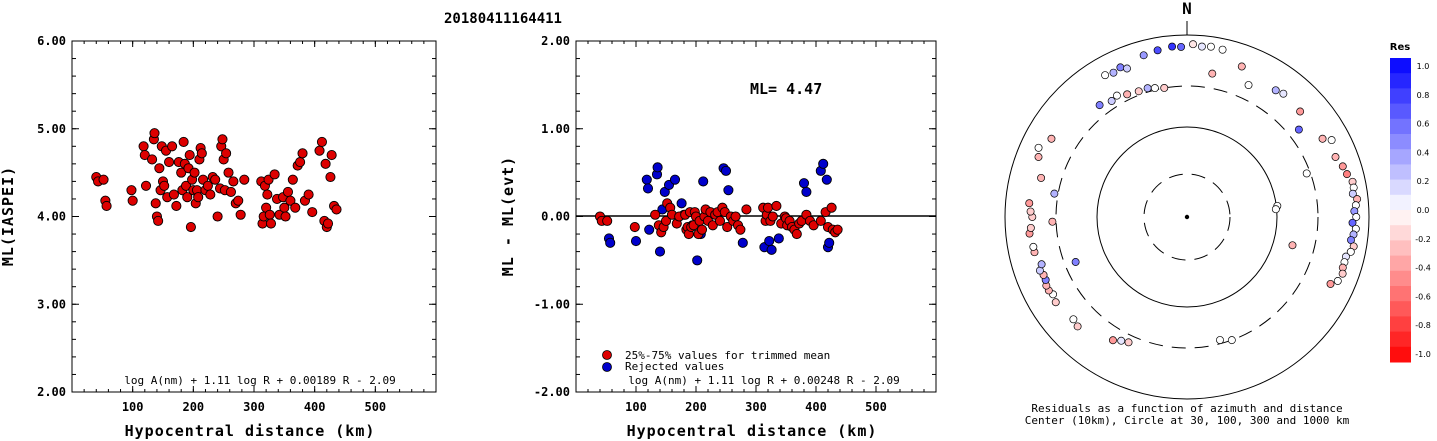 The width and height of the screenshot is (1437, 441). I want to click on colorbar-title: Res, so click(1400, 47).